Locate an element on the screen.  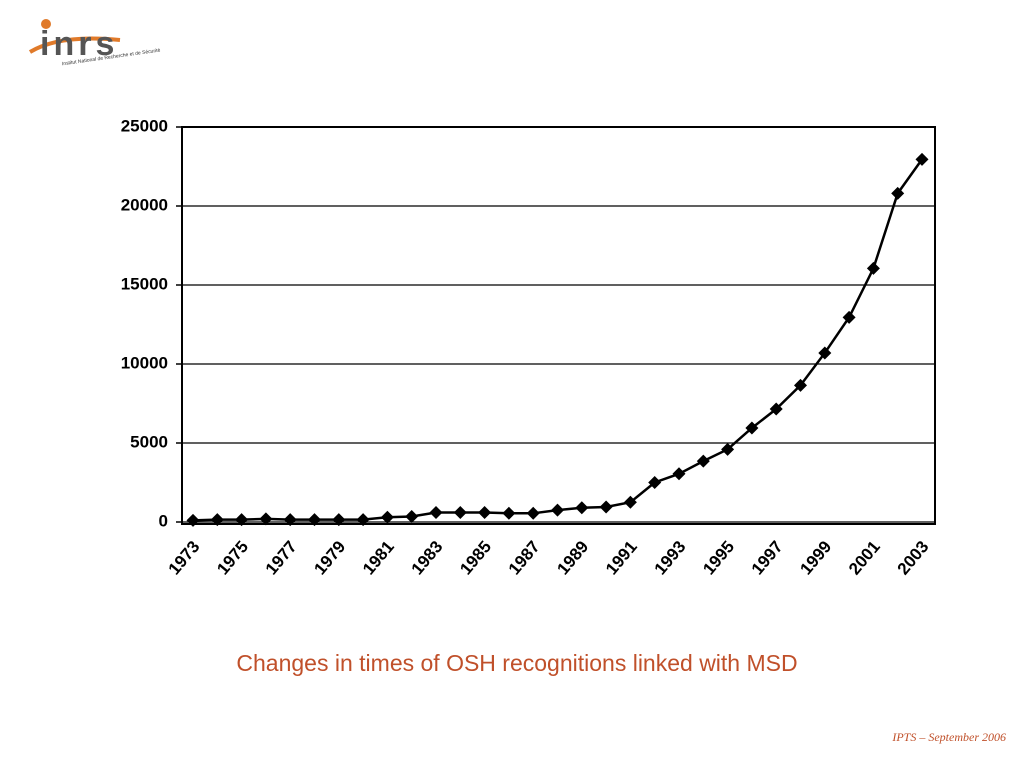
x-tick-label: 1973 is located at coordinates (184, 557).